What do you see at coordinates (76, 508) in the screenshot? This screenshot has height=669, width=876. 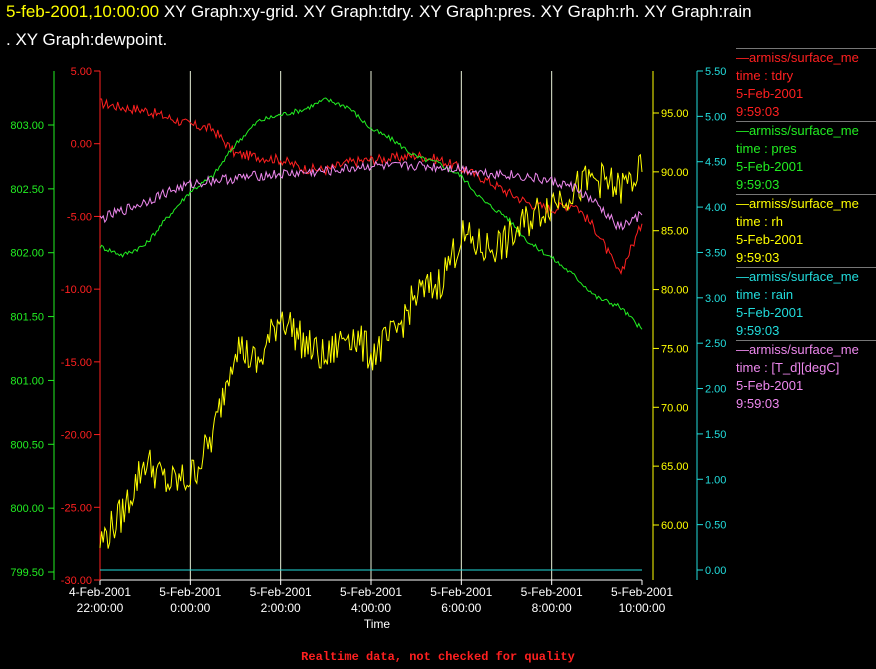 I see `tdry-tick-label: -25.00` at bounding box center [76, 508].